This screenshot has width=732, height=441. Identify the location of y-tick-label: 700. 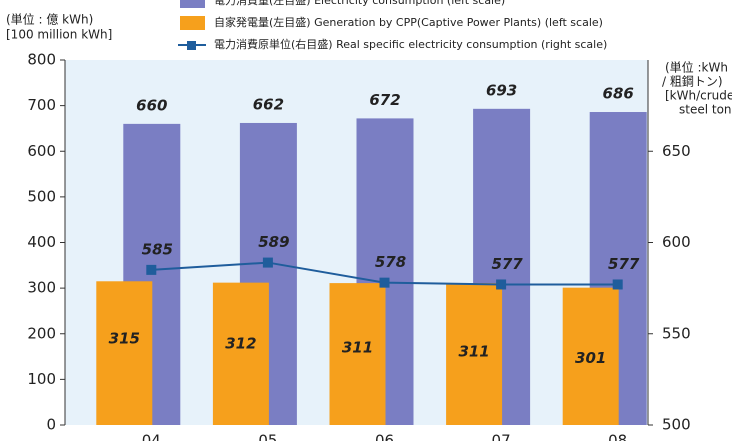
(41, 105).